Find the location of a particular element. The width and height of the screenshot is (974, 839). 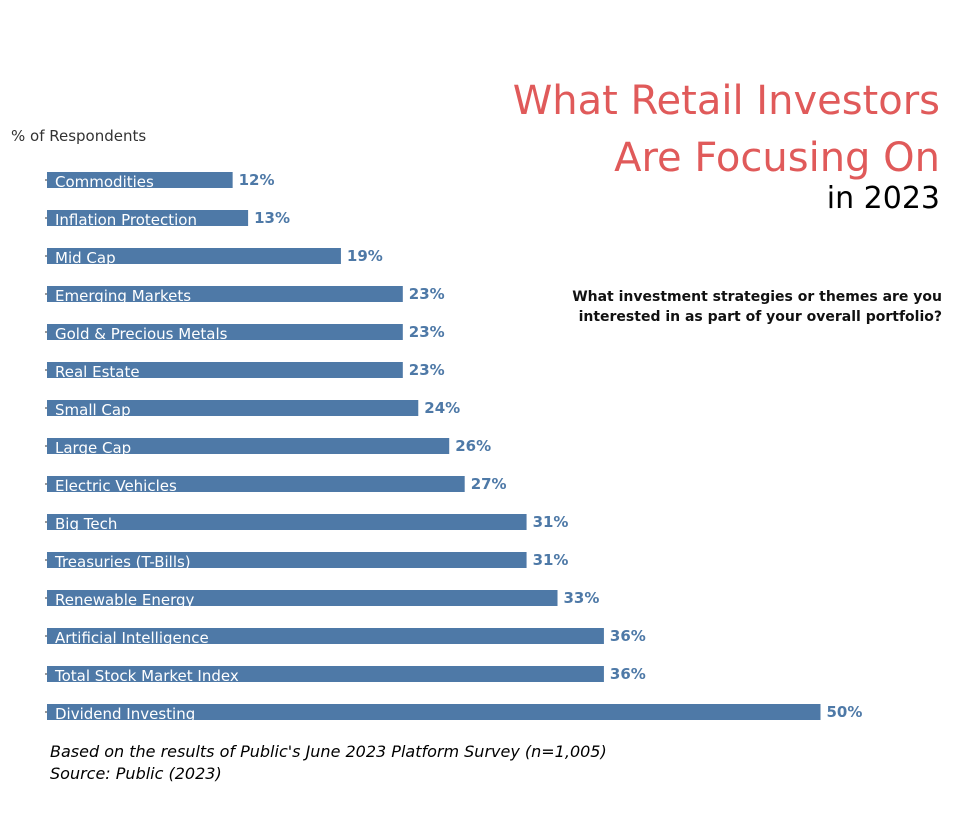

bar-category-label: Renewable Energy is located at coordinates (124, 600).